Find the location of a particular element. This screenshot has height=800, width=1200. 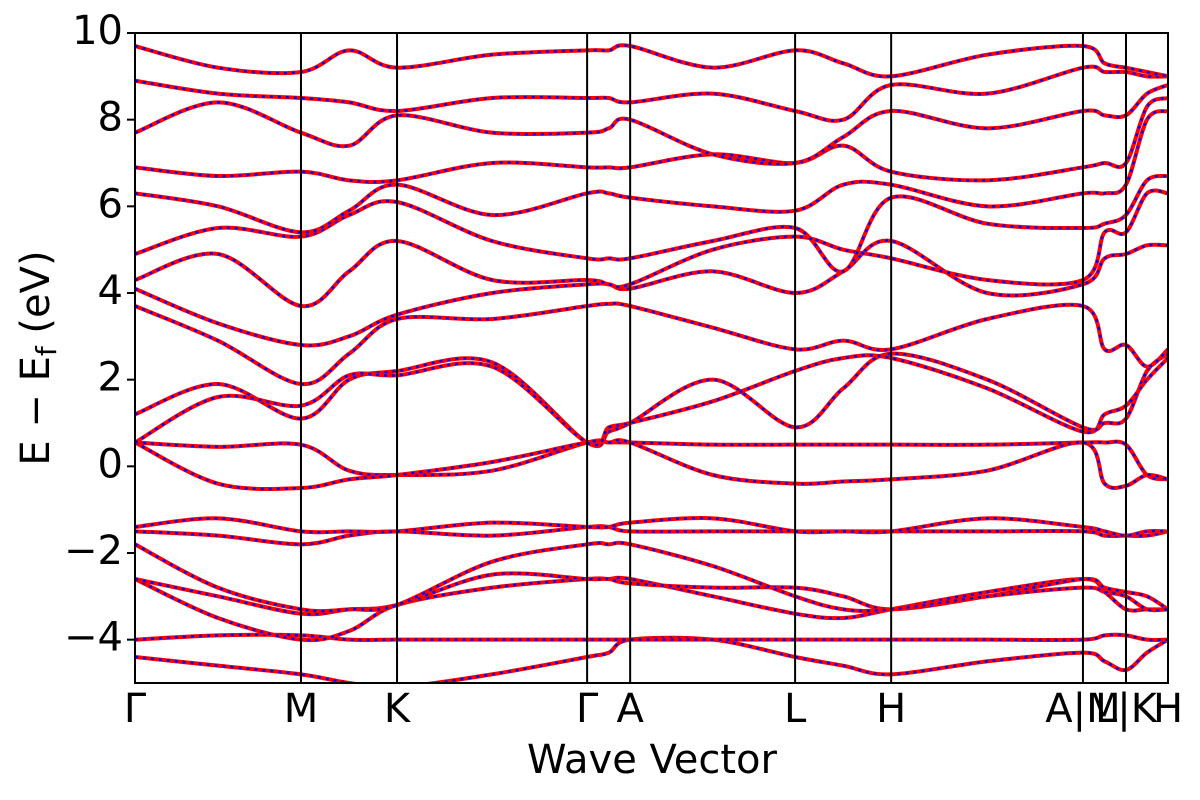

y-tick-label: −2 is located at coordinates (93, 551).